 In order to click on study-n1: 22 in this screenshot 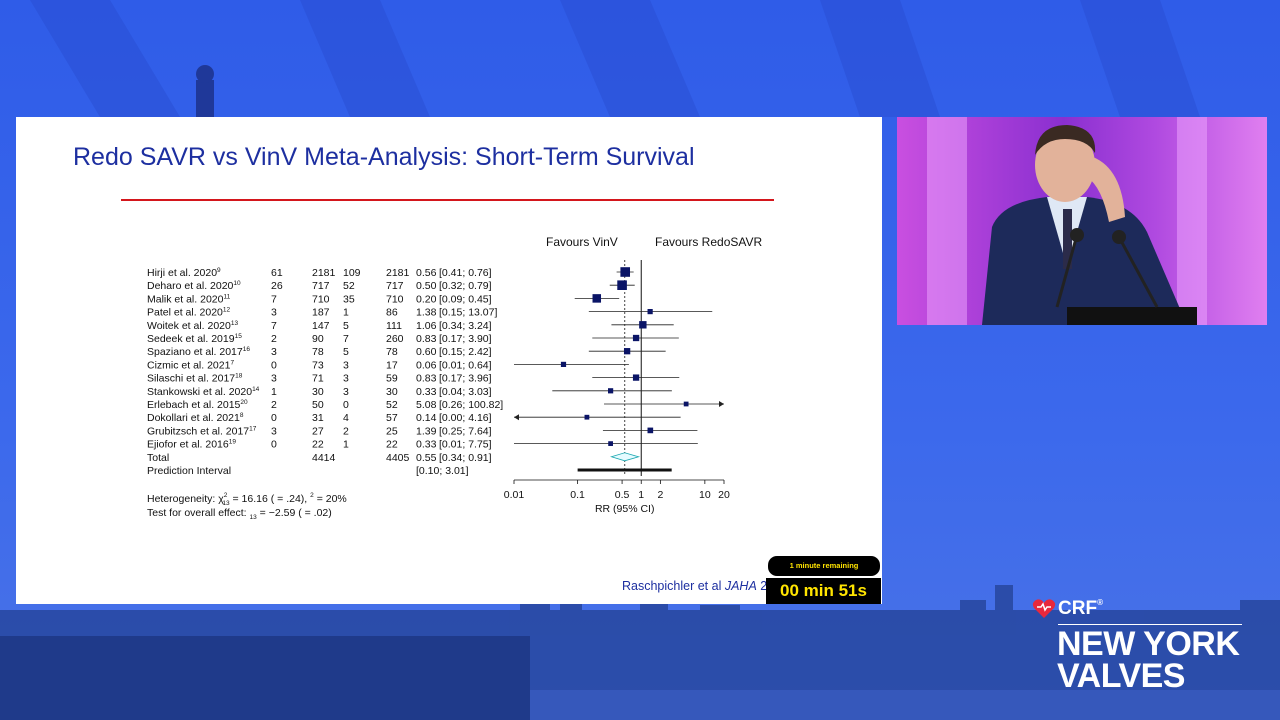, I will do `click(318, 445)`.